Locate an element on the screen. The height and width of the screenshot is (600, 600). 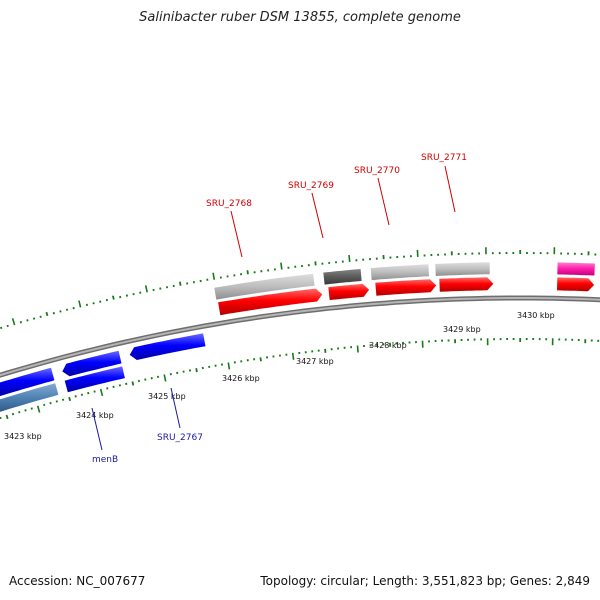
upper-tick-ring is located at coordinates (298, 288).